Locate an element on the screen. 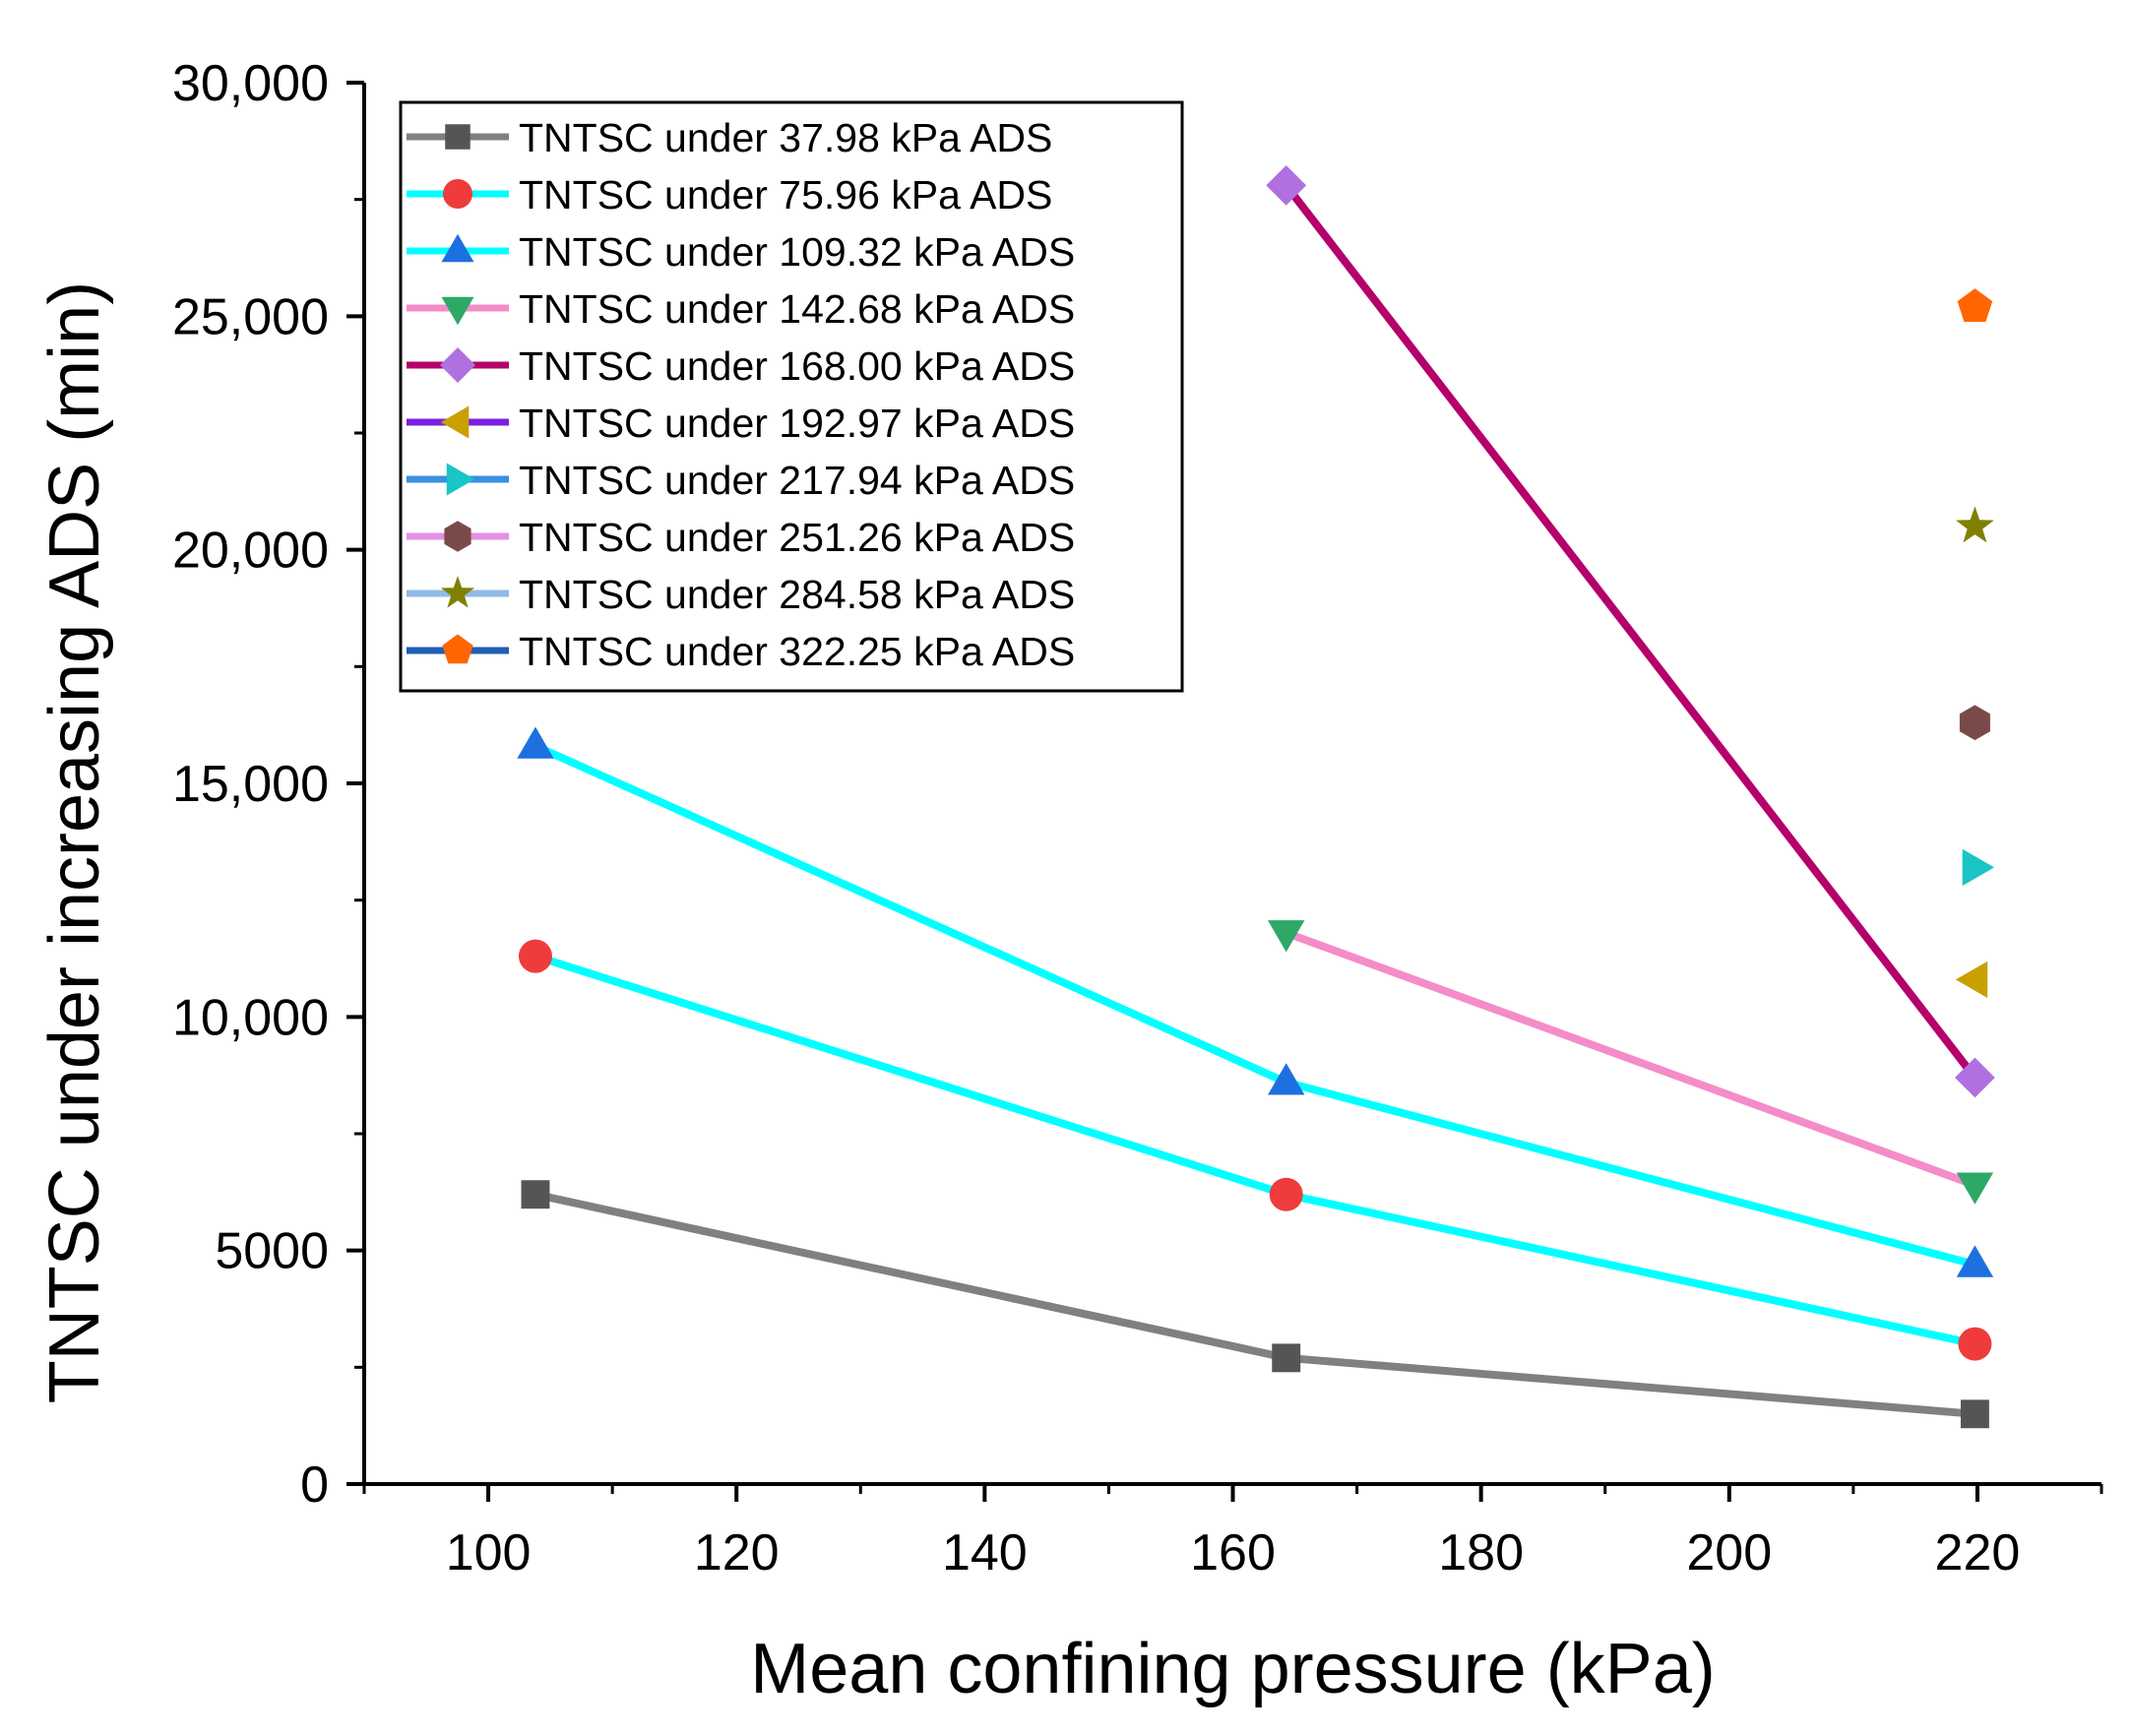 This screenshot has width=2133, height=1736. legend-item: TNTSC under 142.68 kPa ADS is located at coordinates (741, 309).